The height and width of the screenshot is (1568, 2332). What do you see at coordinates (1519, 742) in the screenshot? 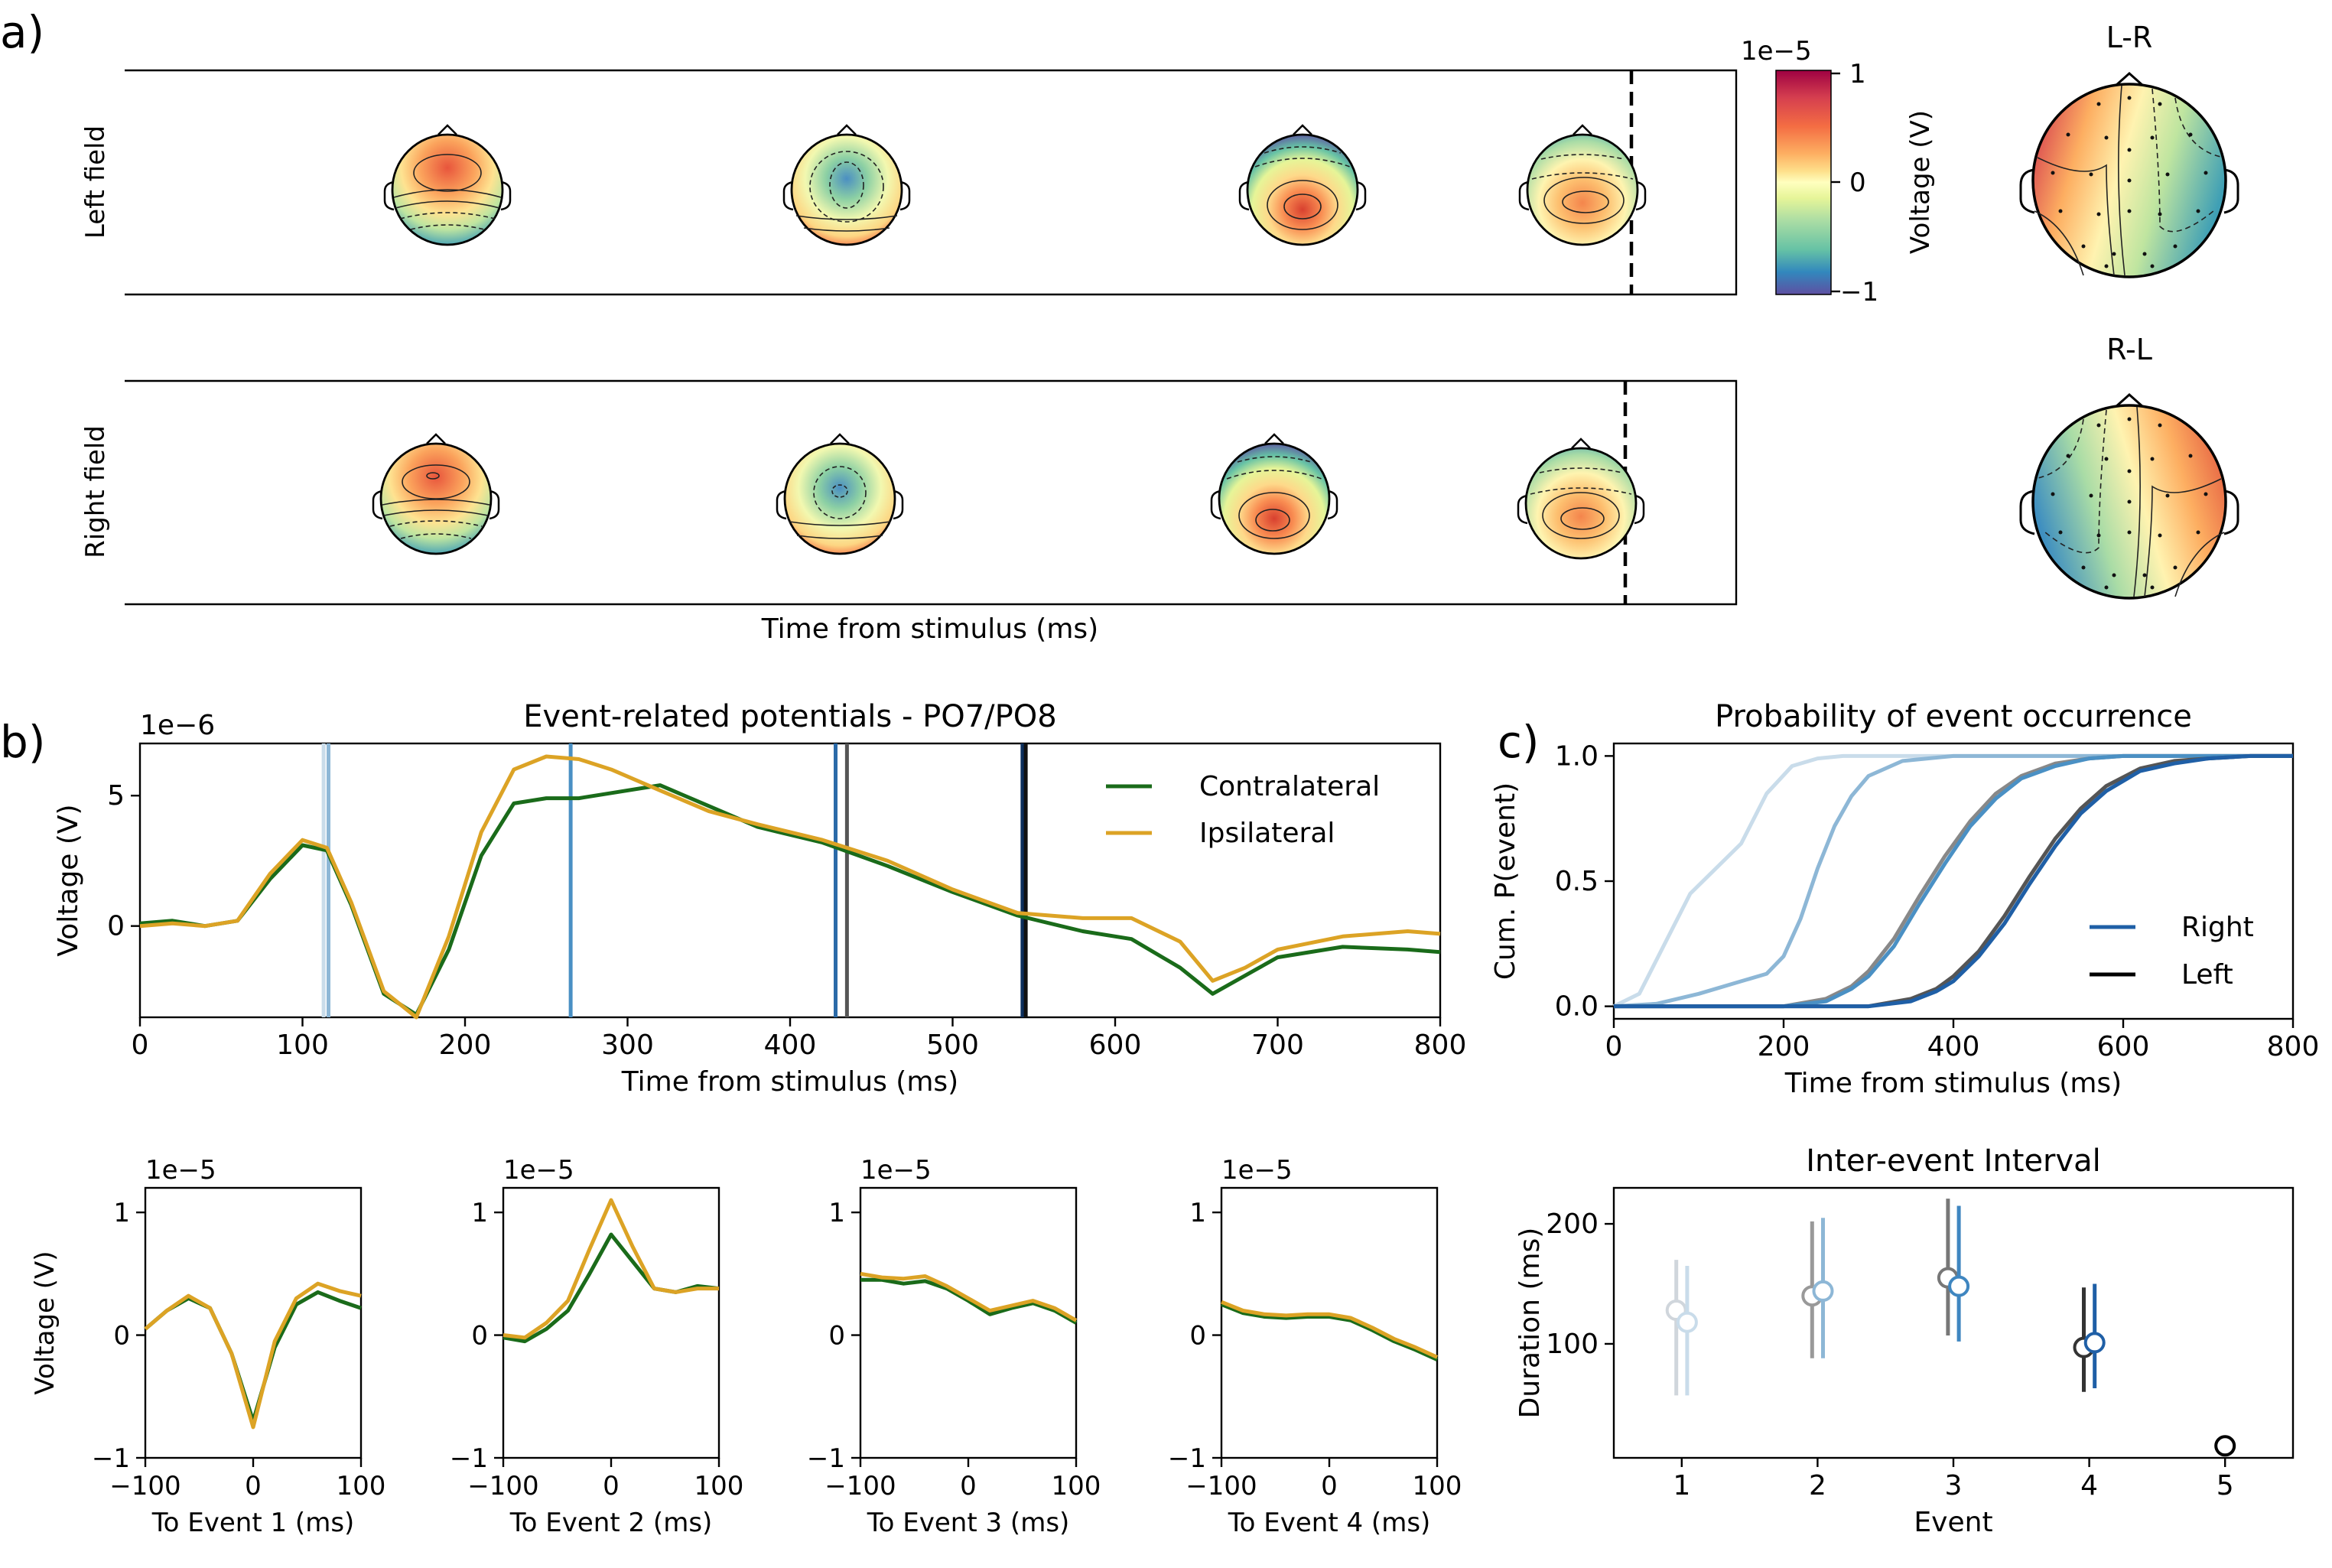
I see `panel-label-c: c)` at bounding box center [1519, 742].